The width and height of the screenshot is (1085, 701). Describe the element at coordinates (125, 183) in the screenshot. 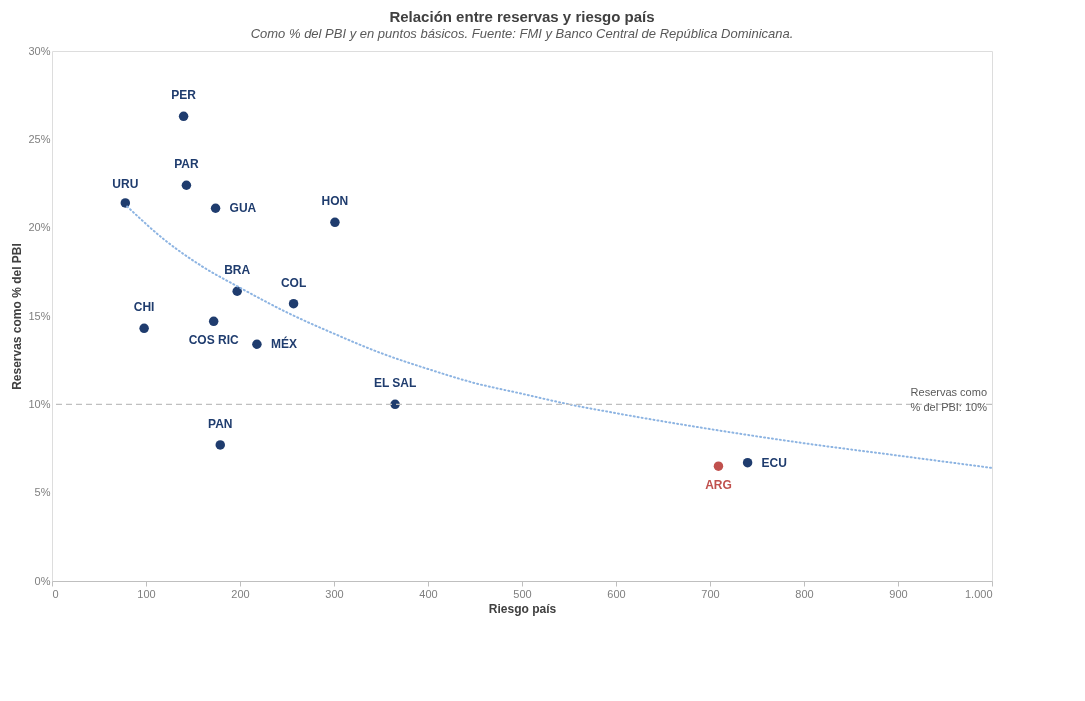

I see `annotation: URU` at that location.